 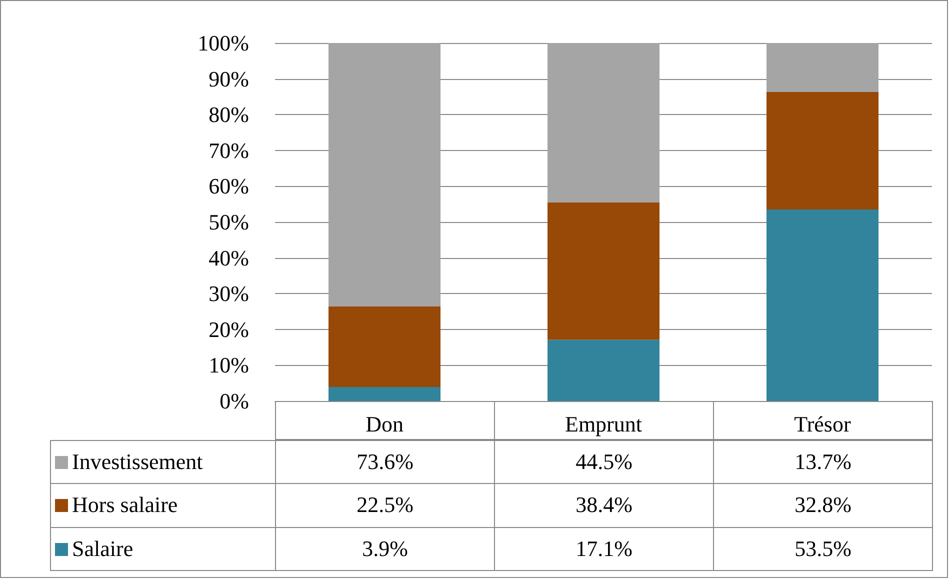 I want to click on y-tick-label: 0%, so click(x=234, y=401).